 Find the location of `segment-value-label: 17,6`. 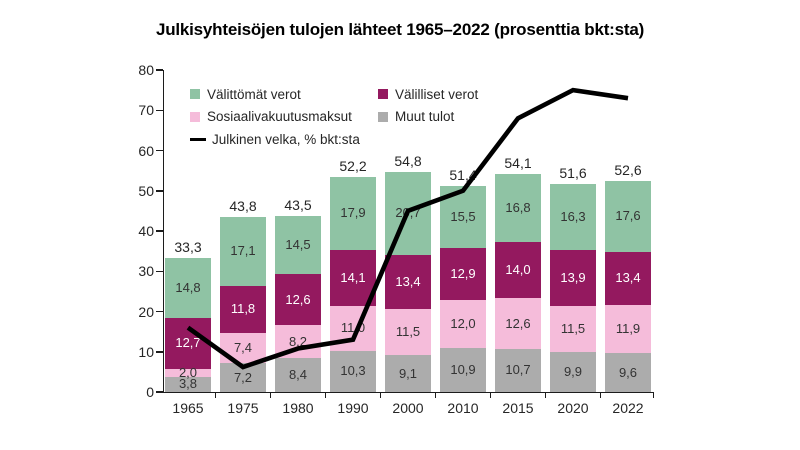

segment-value-label: 17,6 is located at coordinates (628, 216).